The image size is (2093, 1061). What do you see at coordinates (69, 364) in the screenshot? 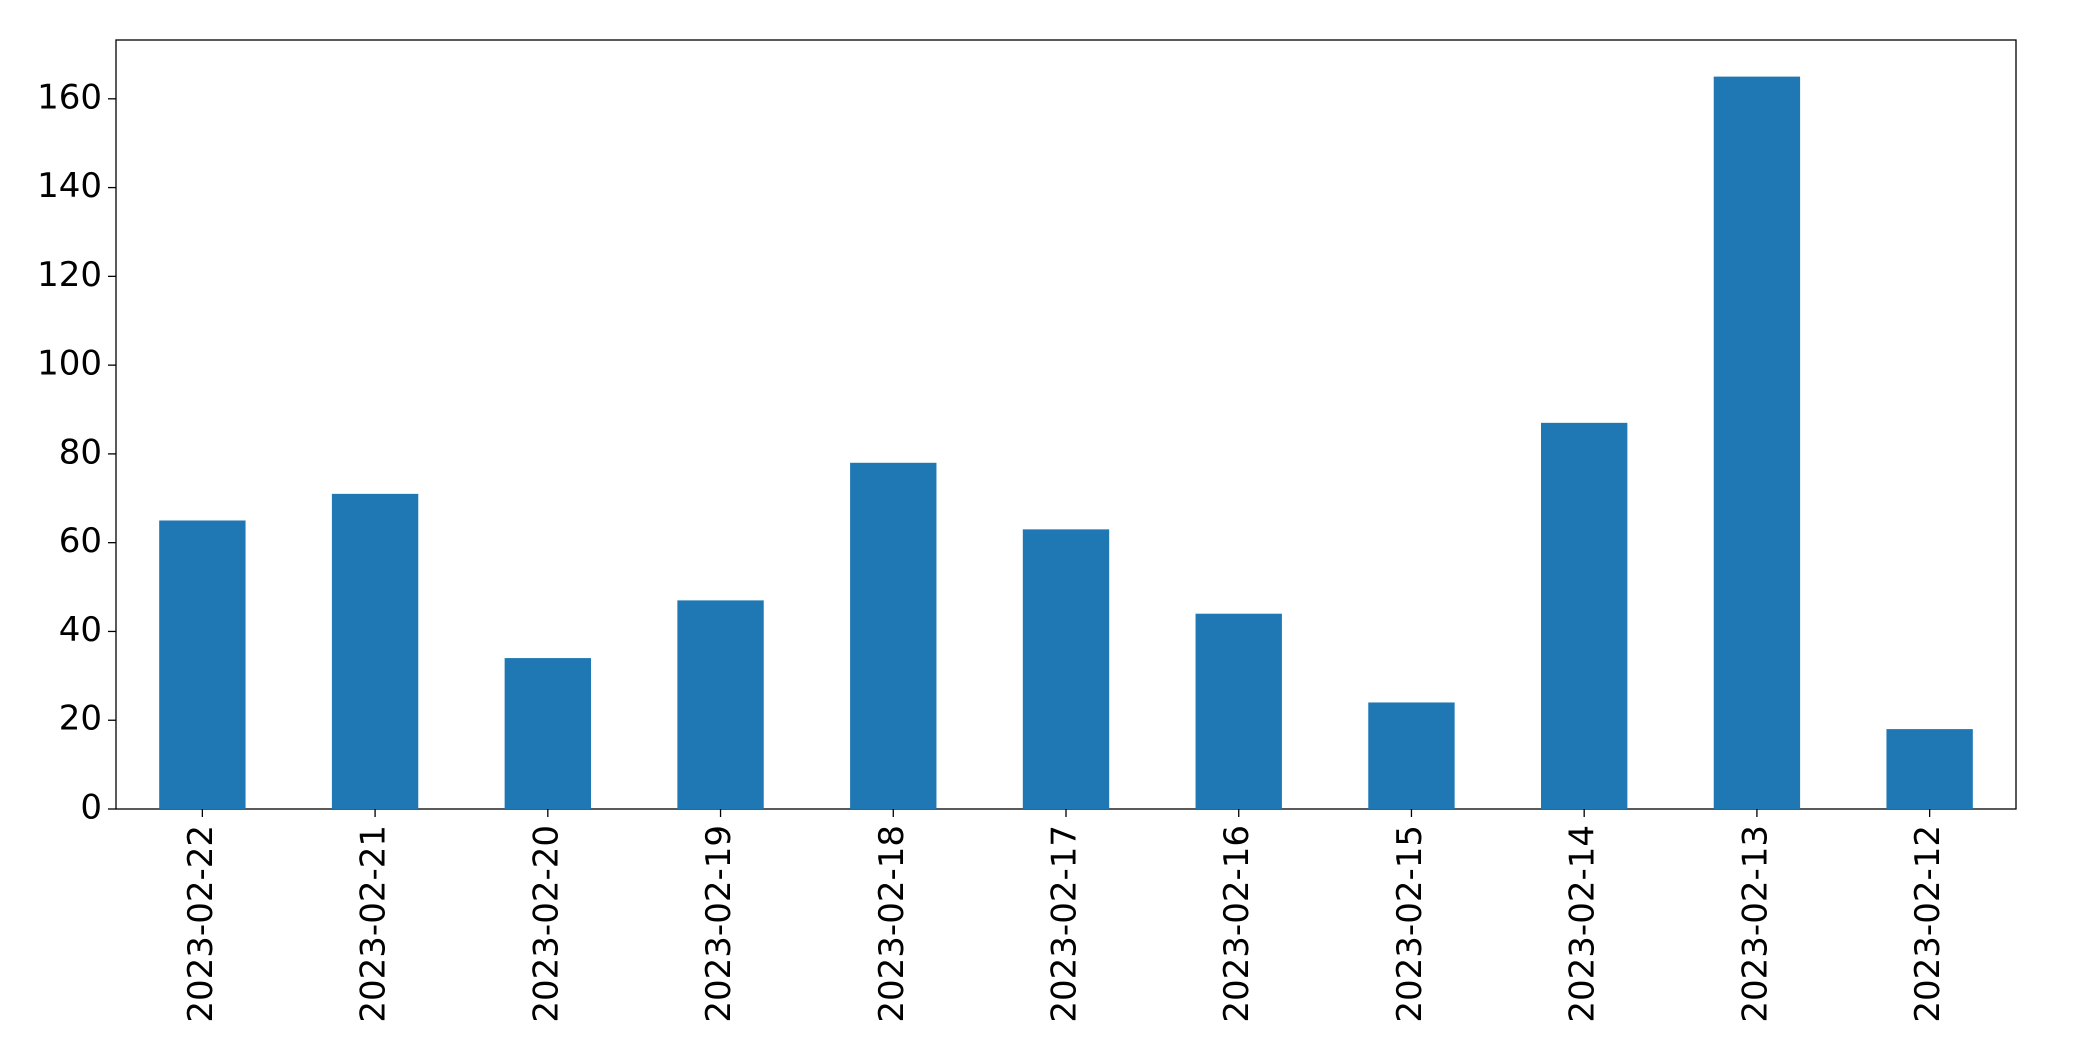
I see `y-tick-label: 100` at bounding box center [69, 364].